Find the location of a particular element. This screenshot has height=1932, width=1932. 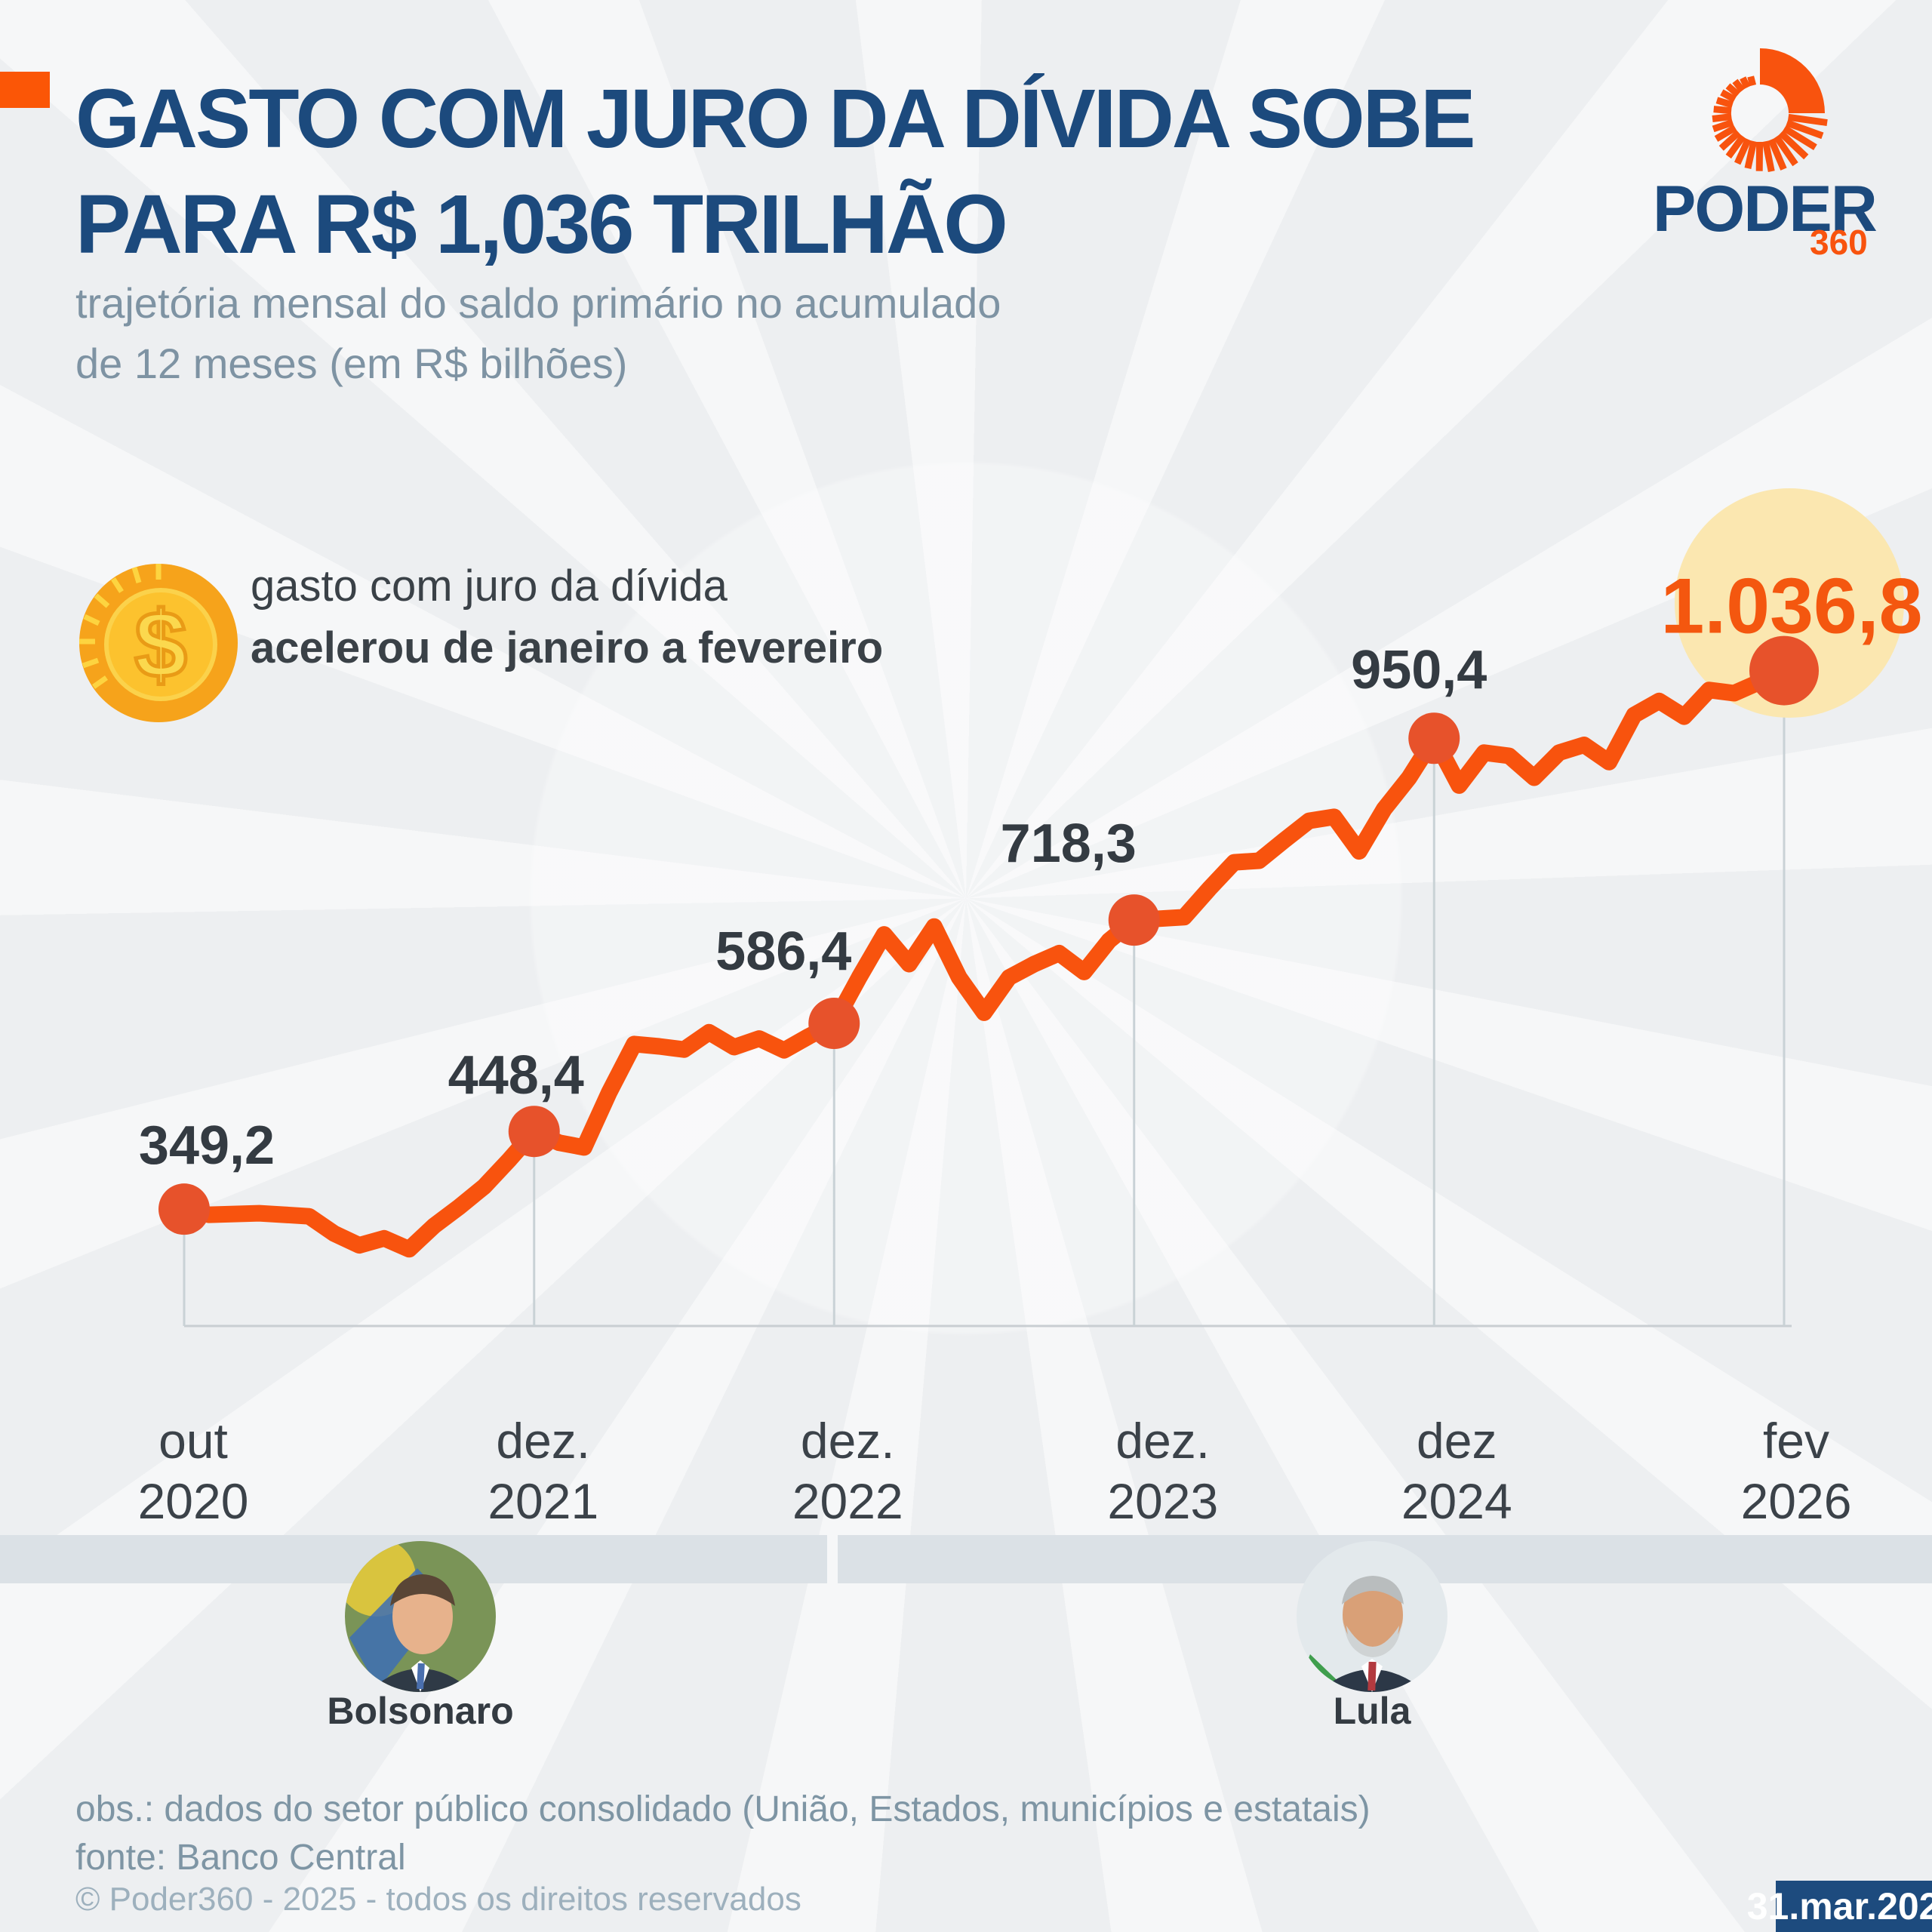

poder360-sunburst-icon is located at coordinates (1770, 110).